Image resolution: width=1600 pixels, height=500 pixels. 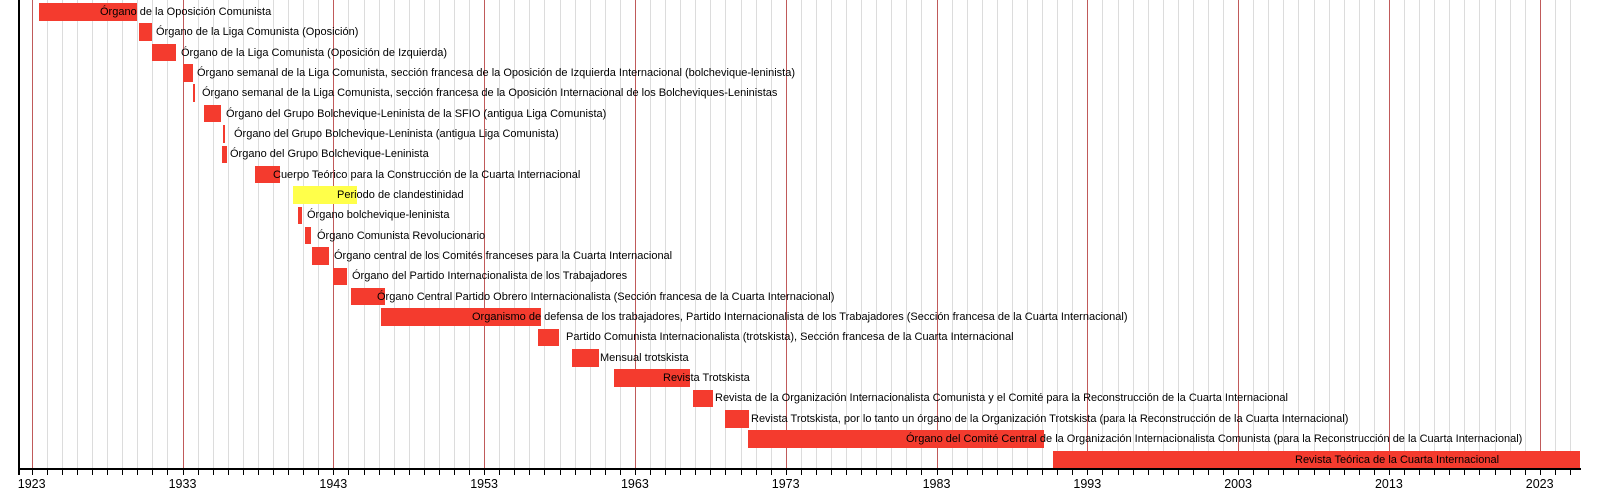 I want to click on axis-year-label: 1933, so click(x=182, y=484).